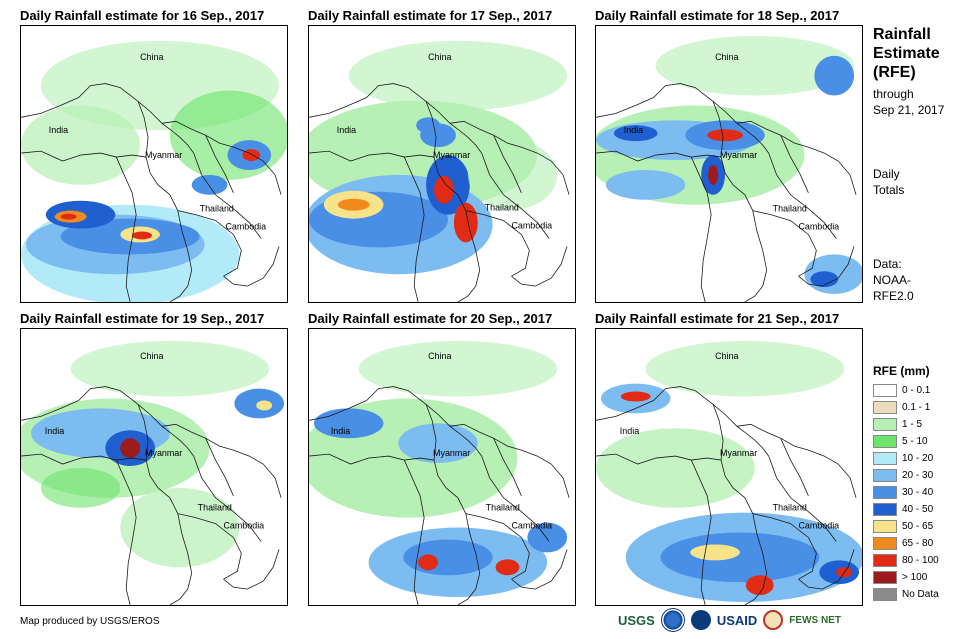 The width and height of the screenshot is (967, 639). I want to click on logo-bar: USGS USAID FEWS NET, so click(740, 620).